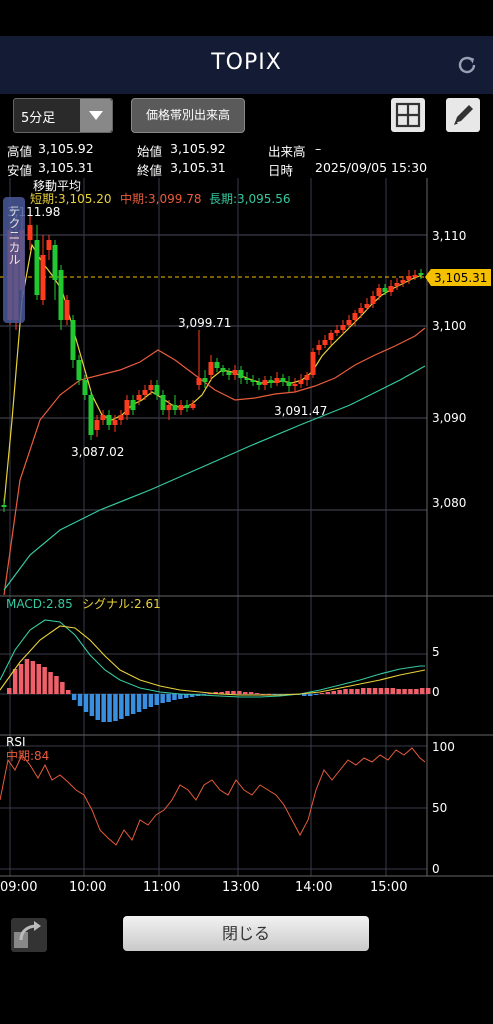 Image resolution: width=493 pixels, height=1024 pixels. What do you see at coordinates (388, 887) in the screenshot?
I see `time-tick: 15:00` at bounding box center [388, 887].